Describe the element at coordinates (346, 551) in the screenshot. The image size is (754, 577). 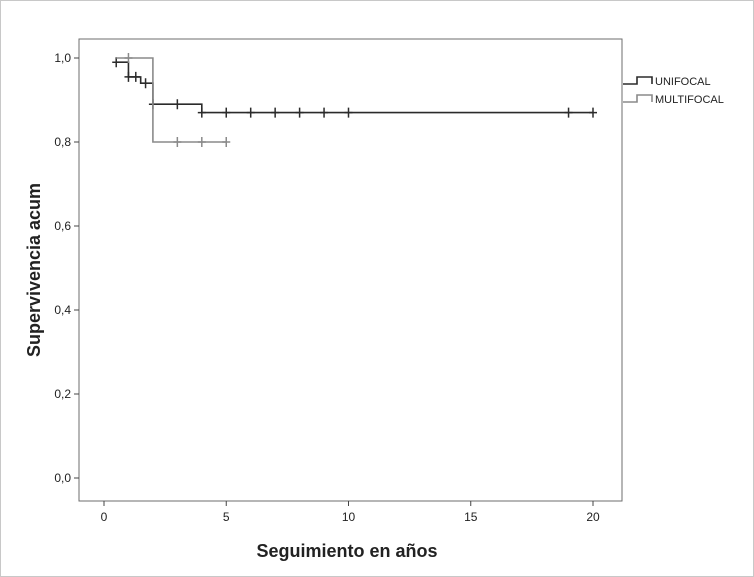
I see `x-axis-title: Seguimiento en años` at that location.